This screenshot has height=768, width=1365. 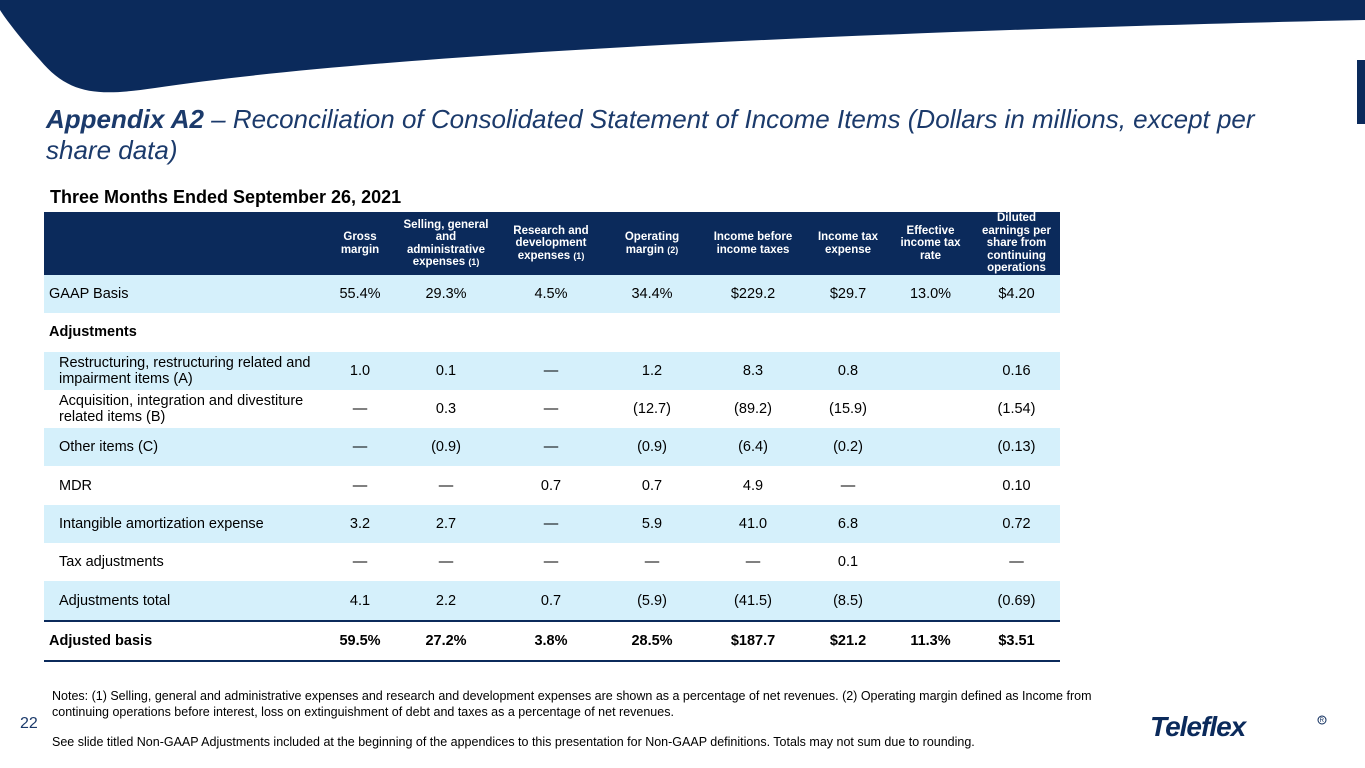 I want to click on cell: 0.16, so click(x=1016, y=370).